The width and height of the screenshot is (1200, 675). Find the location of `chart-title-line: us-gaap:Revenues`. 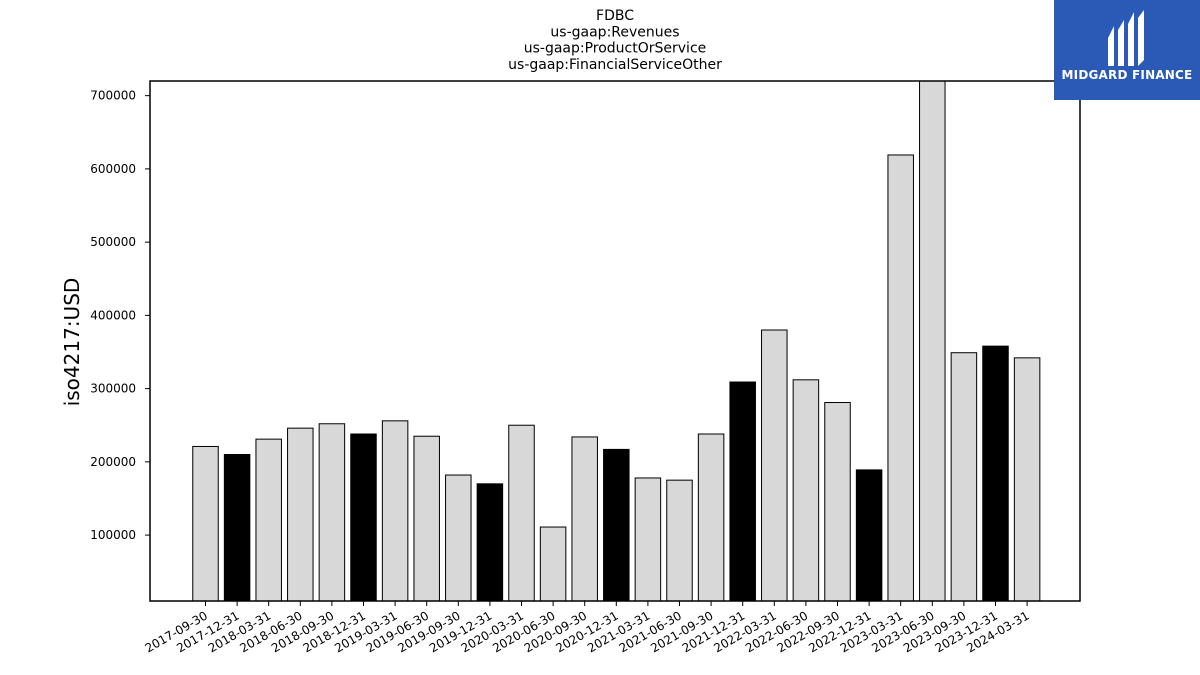

chart-title-line: us-gaap:Revenues is located at coordinates (614, 32).